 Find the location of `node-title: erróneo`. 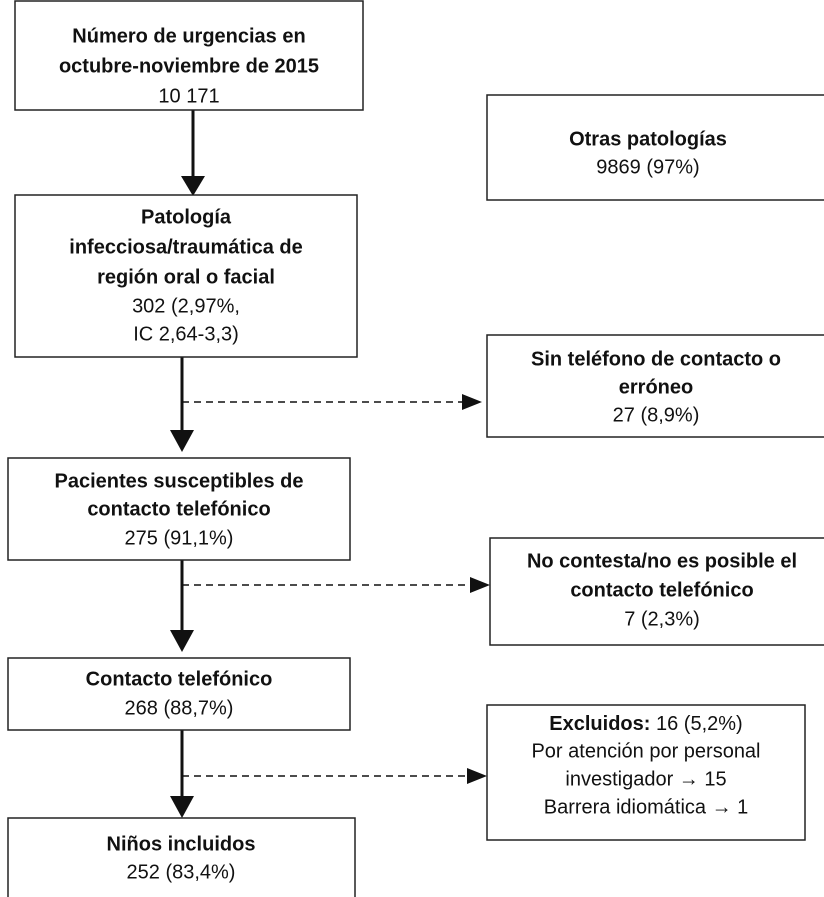

node-title: erróneo is located at coordinates (656, 387).